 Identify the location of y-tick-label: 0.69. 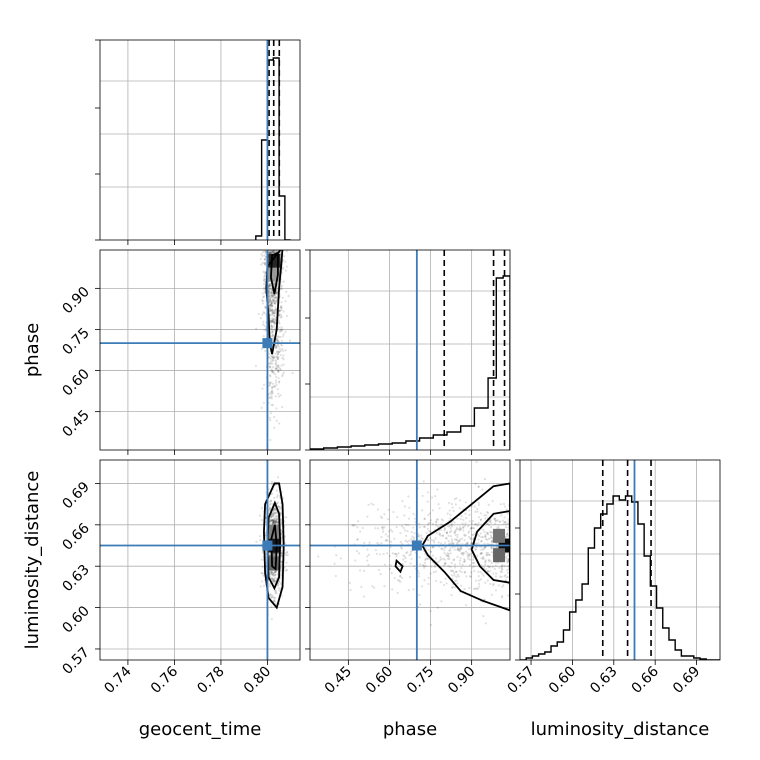
(75, 495).